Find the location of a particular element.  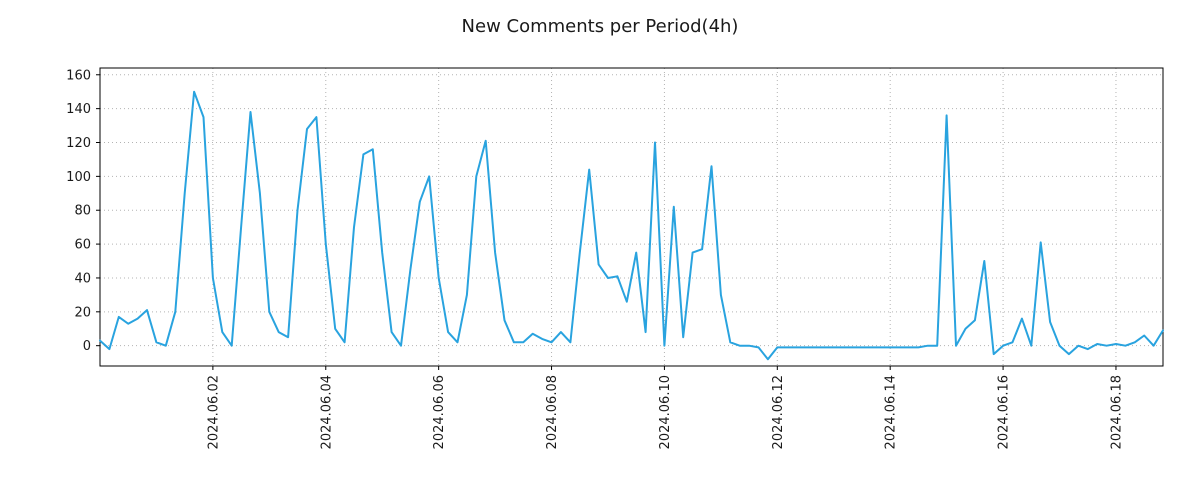

y-tick-label: 20 is located at coordinates (82, 312).